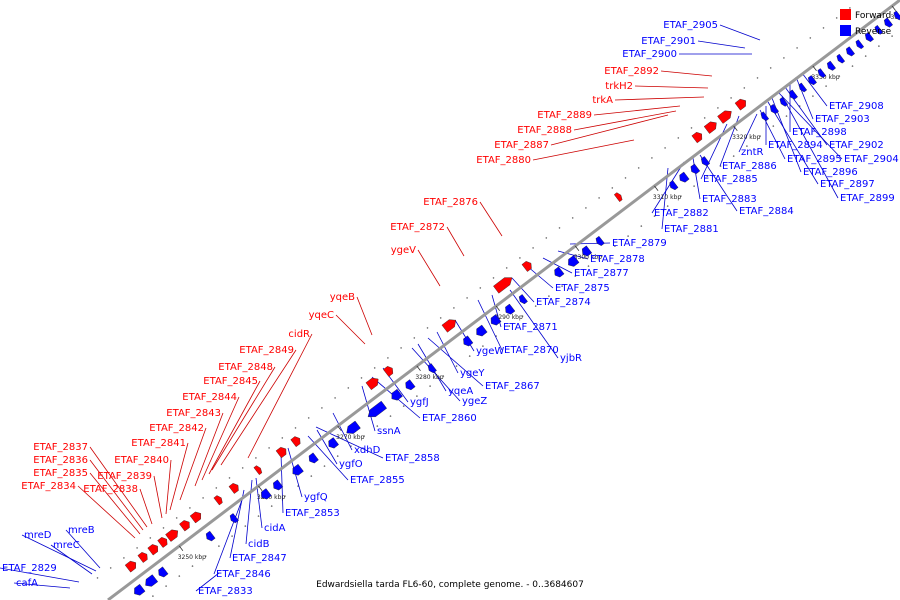 The image size is (900, 600). What do you see at coordinates (668, 41) in the screenshot?
I see `gene-label-etaf-2901: ETAF_2901` at bounding box center [668, 41].